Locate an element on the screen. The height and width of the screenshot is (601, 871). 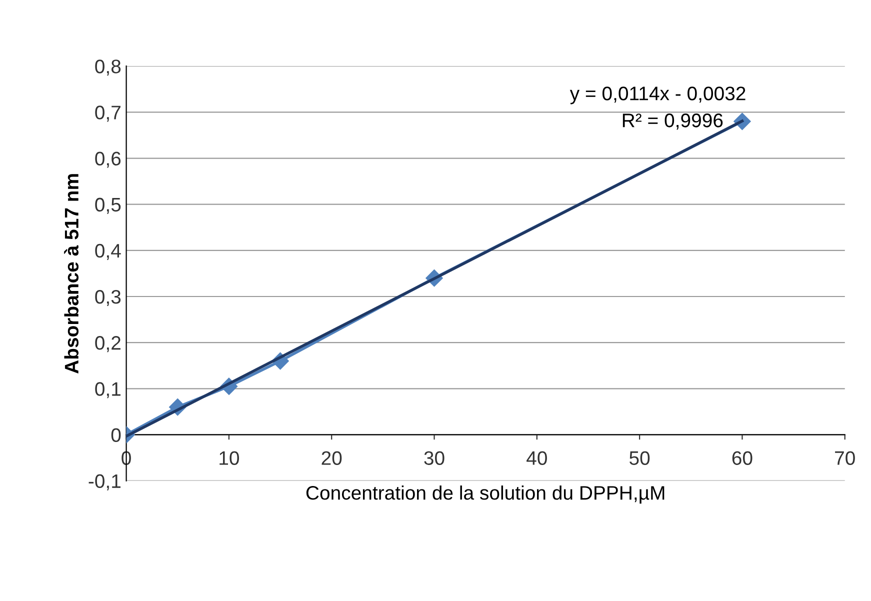
x-tick-label: 40 is located at coordinates (536, 458).